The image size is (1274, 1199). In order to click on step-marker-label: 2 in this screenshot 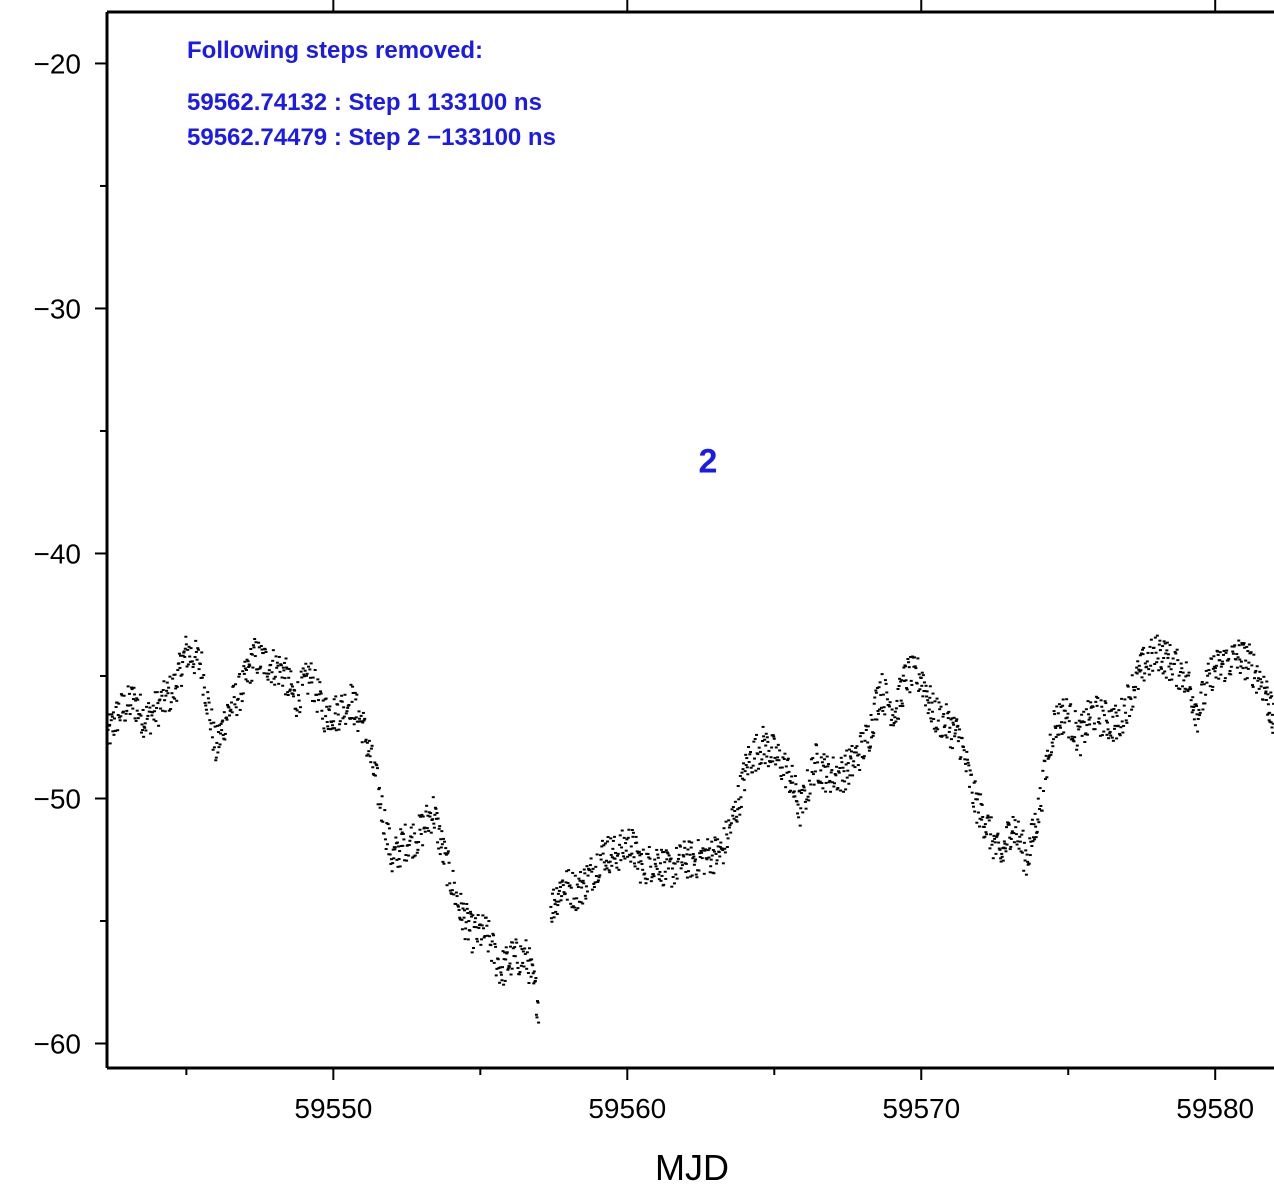, I will do `click(708, 461)`.